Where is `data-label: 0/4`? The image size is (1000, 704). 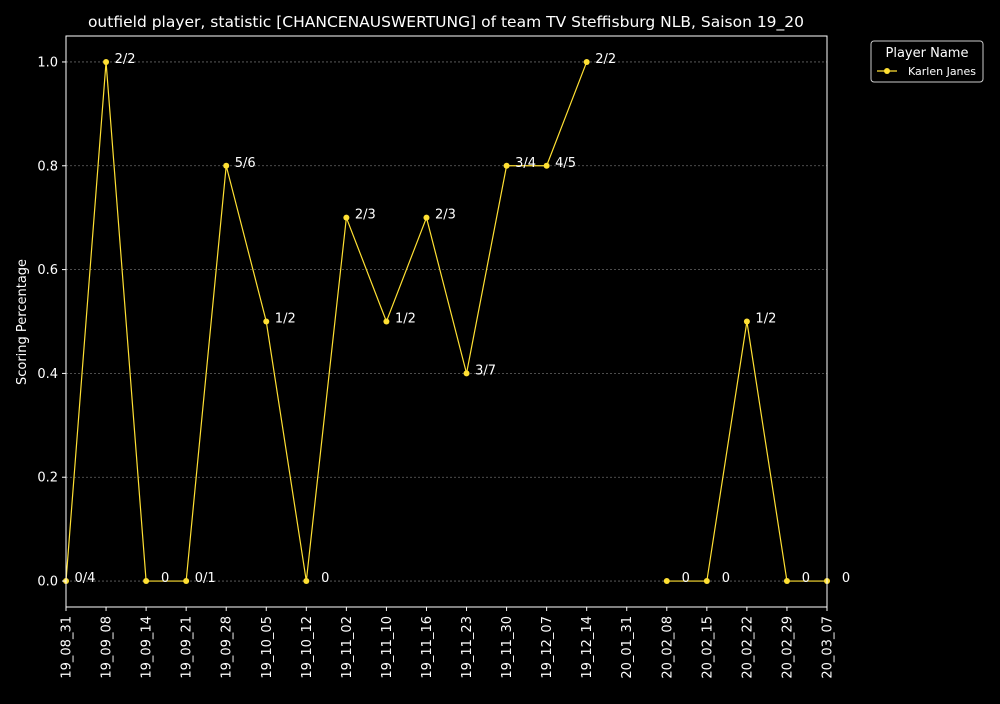
data-label: 0/4 is located at coordinates (85, 578).